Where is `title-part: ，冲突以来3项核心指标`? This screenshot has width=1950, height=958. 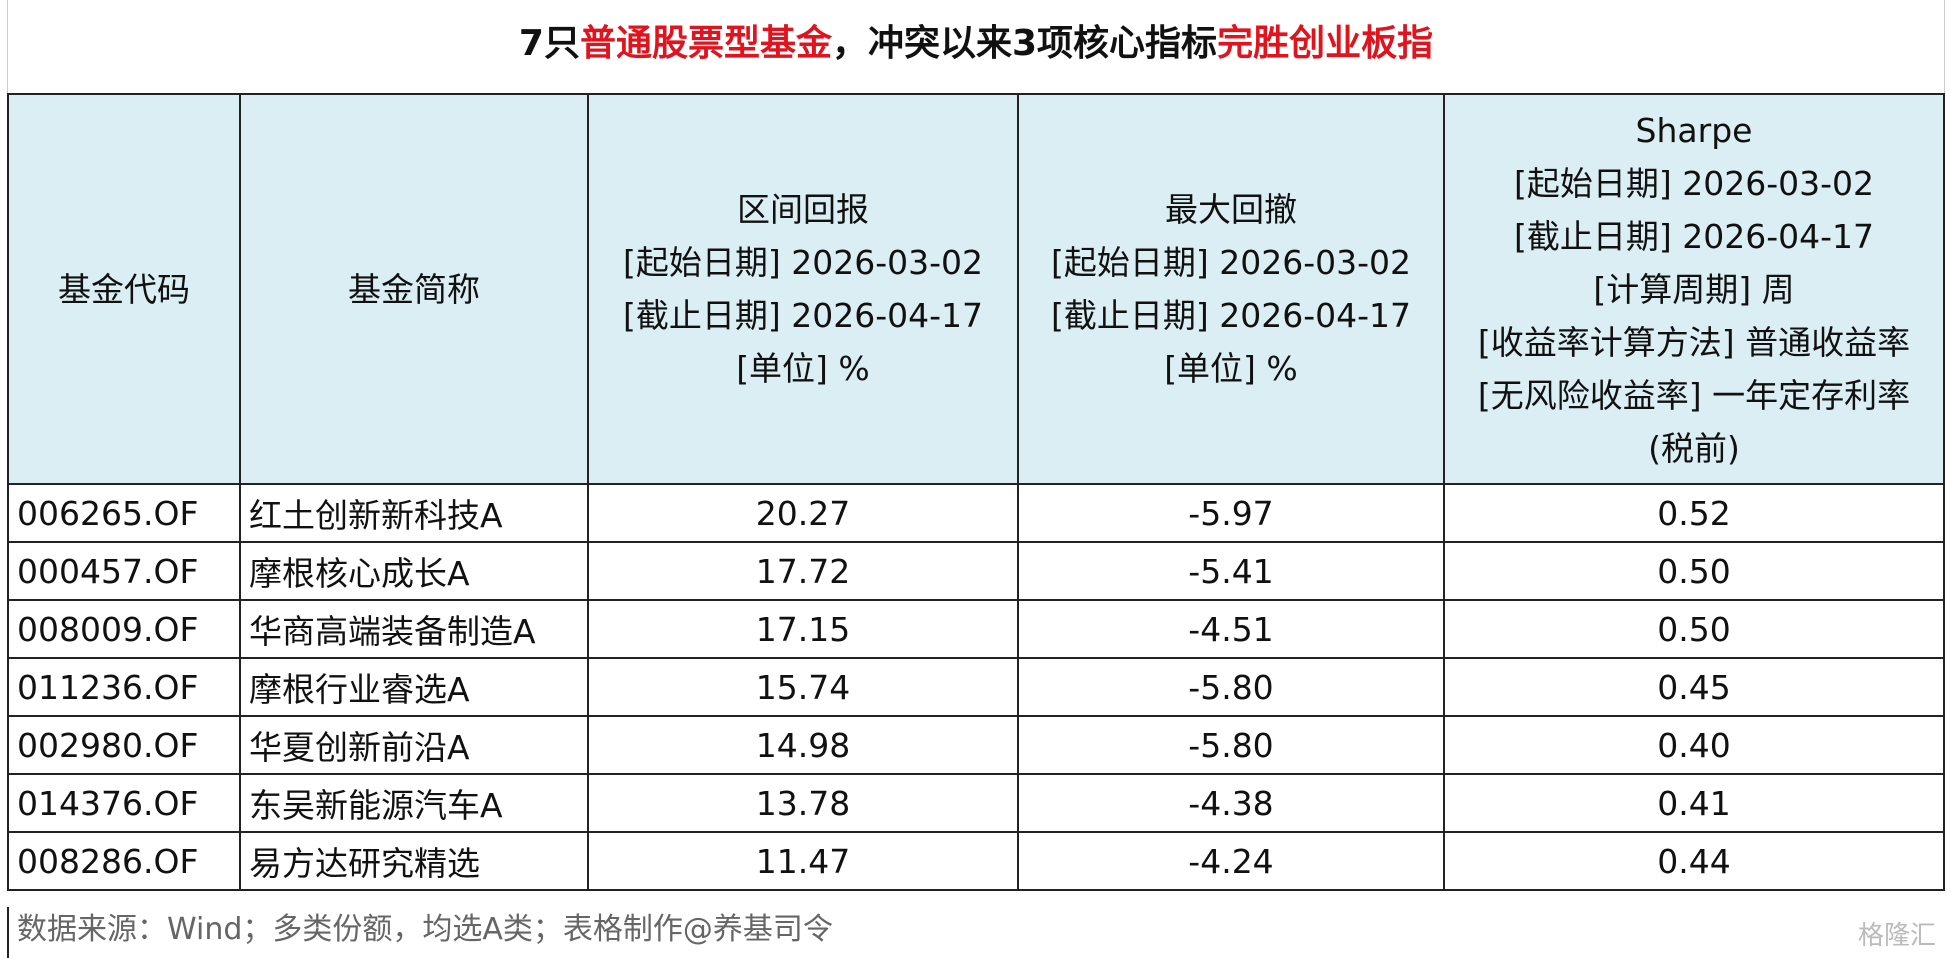
title-part: ，冲突以来3项核心指标 is located at coordinates (1025, 43).